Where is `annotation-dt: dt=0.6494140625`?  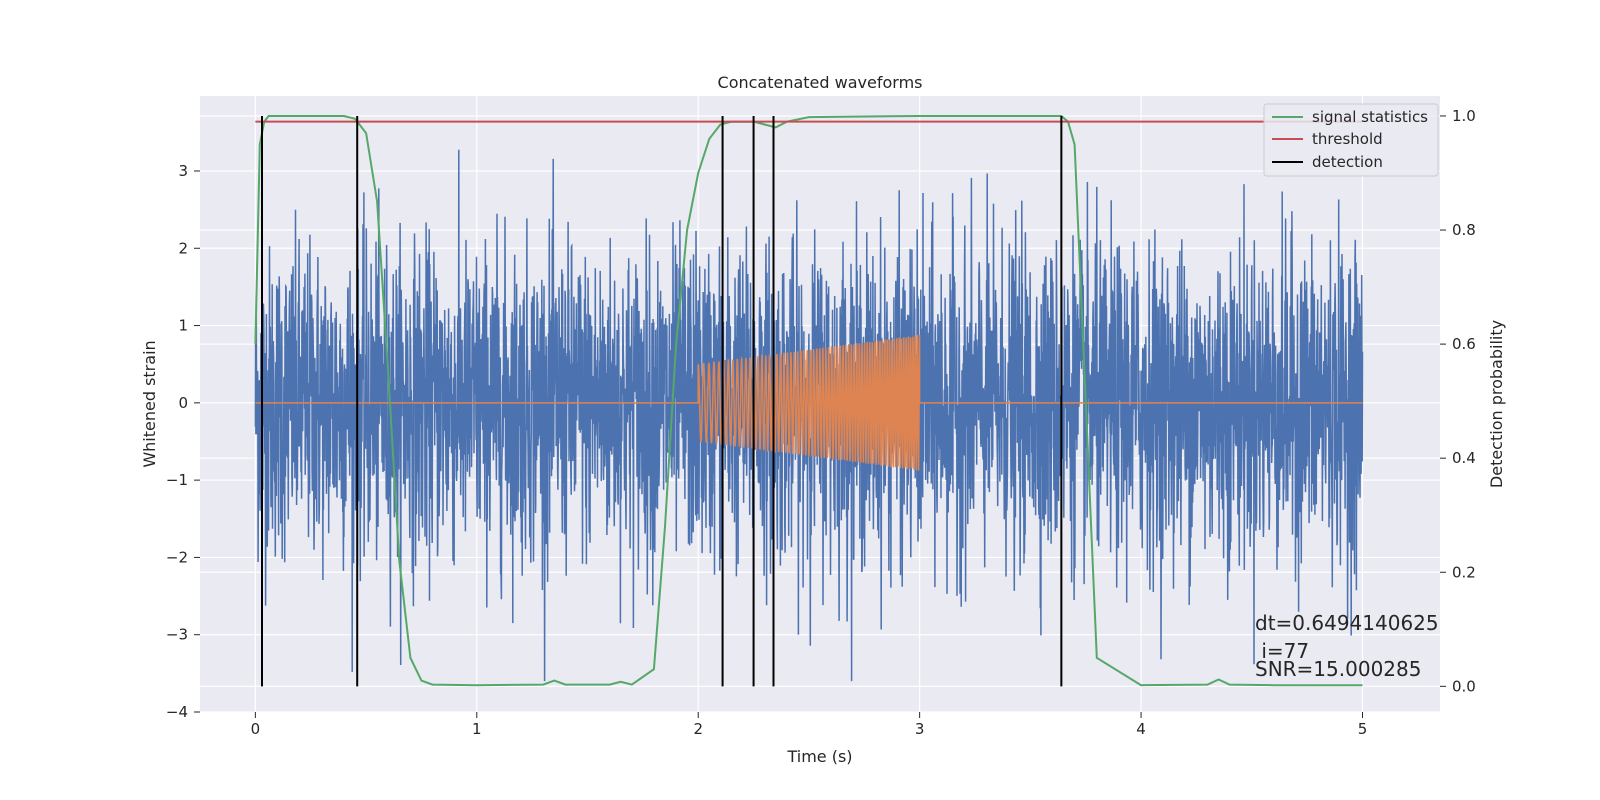 annotation-dt: dt=0.6494140625 is located at coordinates (1347, 623).